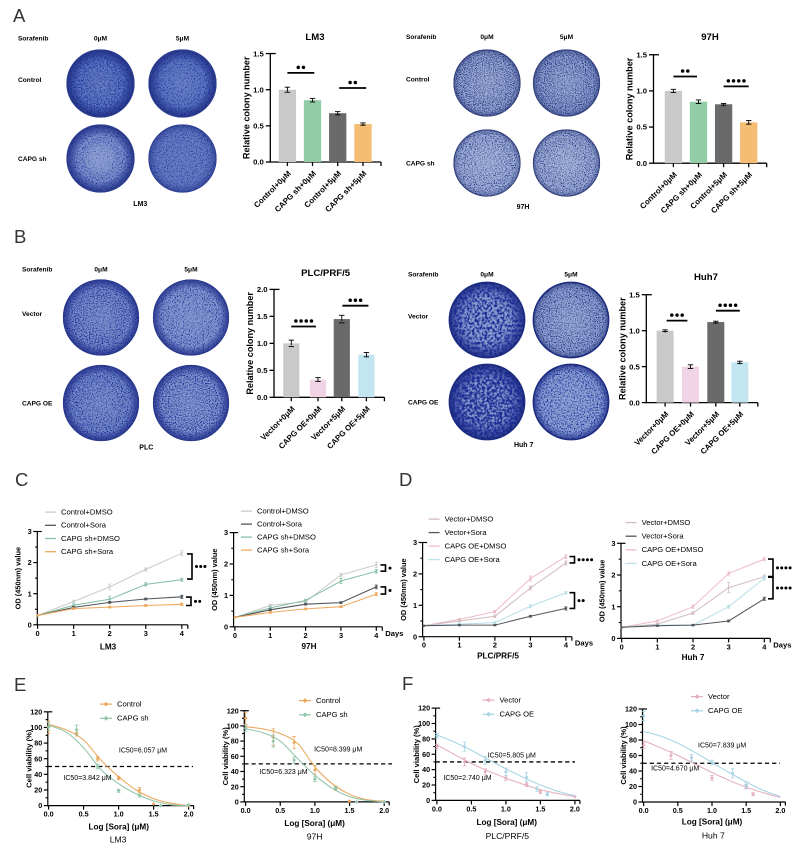 The height and width of the screenshot is (853, 806). Describe the element at coordinates (133, 718) in the screenshot. I see `svg-text: CAPG sh` at that location.